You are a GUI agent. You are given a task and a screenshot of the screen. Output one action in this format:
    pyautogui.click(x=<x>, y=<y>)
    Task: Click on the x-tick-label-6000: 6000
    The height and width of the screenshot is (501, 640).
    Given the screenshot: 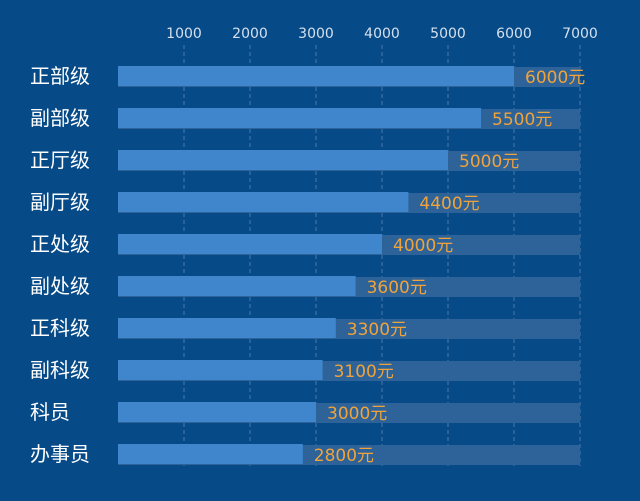 What is the action you would take?
    pyautogui.click(x=514, y=34)
    